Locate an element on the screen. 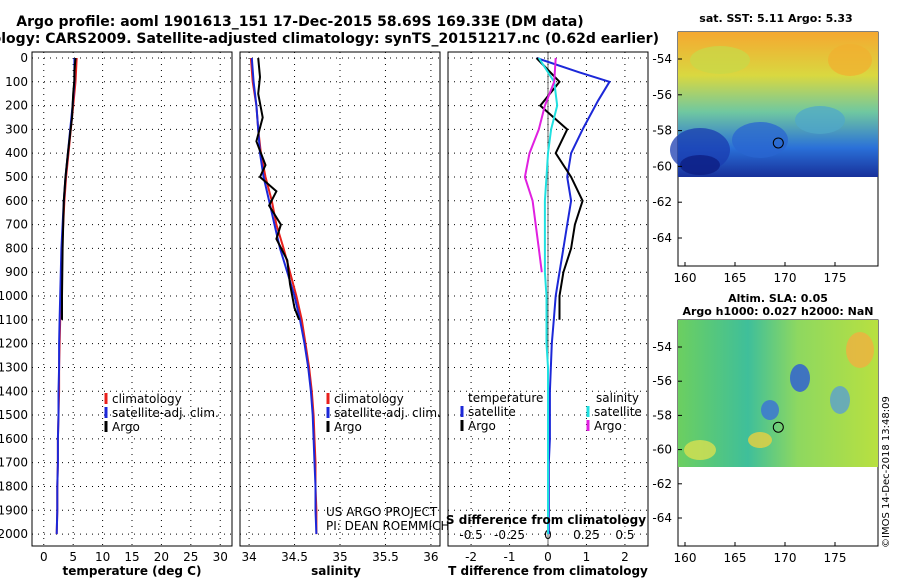 This screenshot has width=900, height=580. s-difference-tick-label: -0.25 is located at coordinates (509, 535).